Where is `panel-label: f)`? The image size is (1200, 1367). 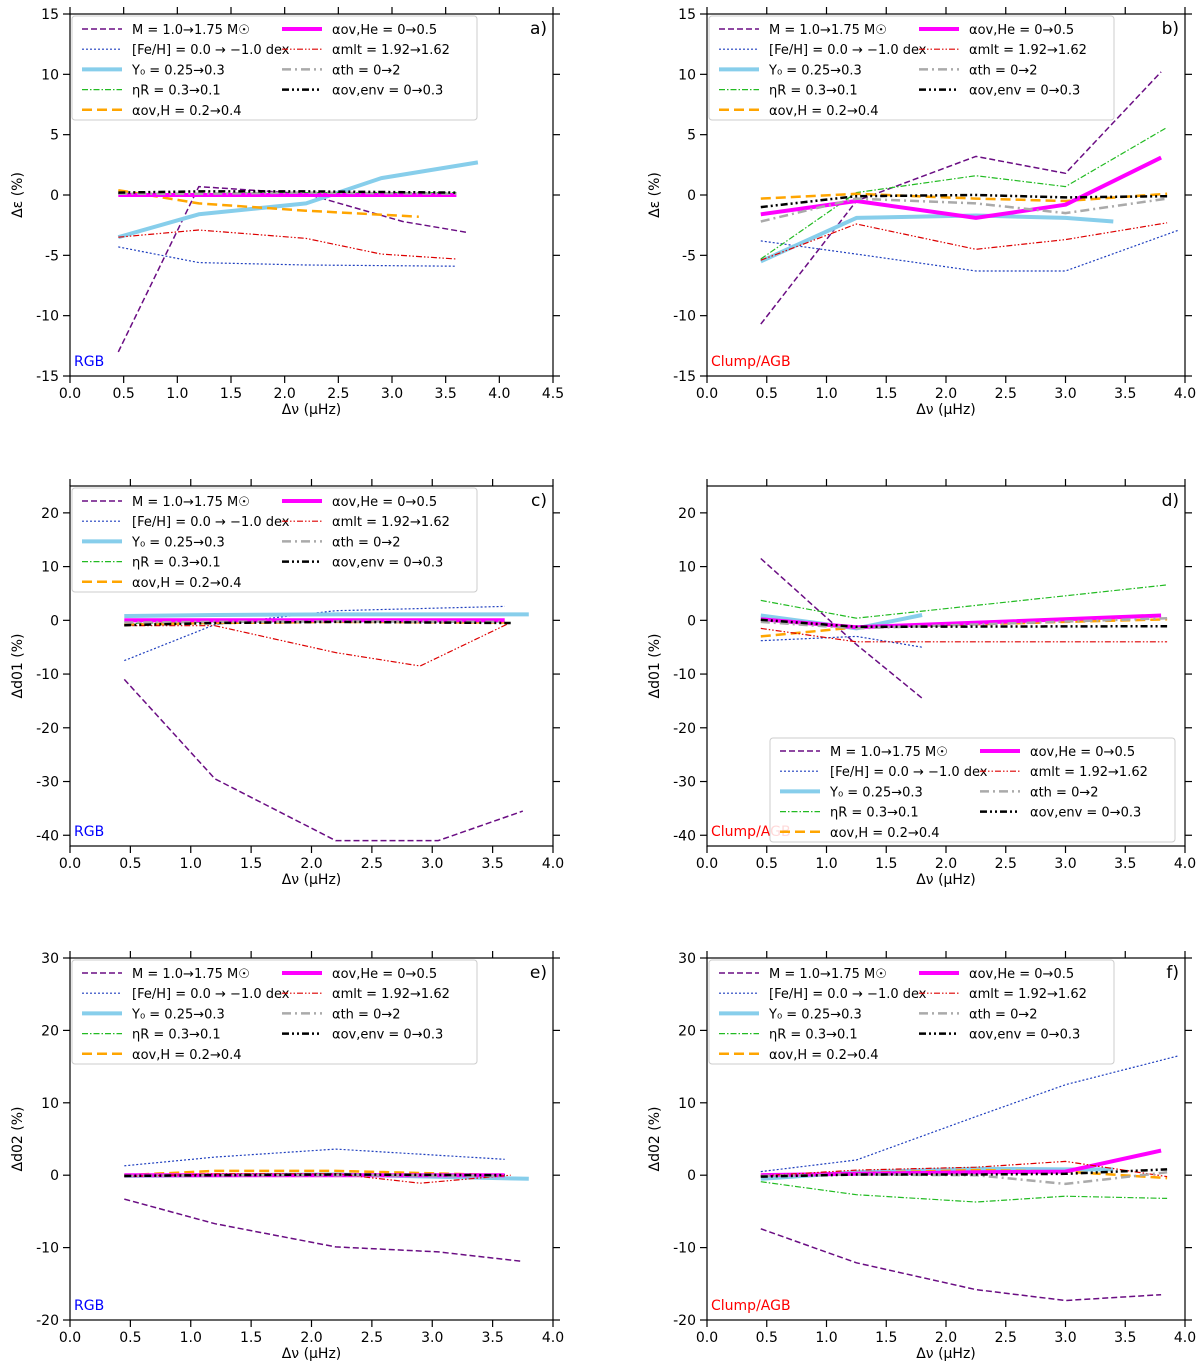 panel-label: f) is located at coordinates (1172, 973).